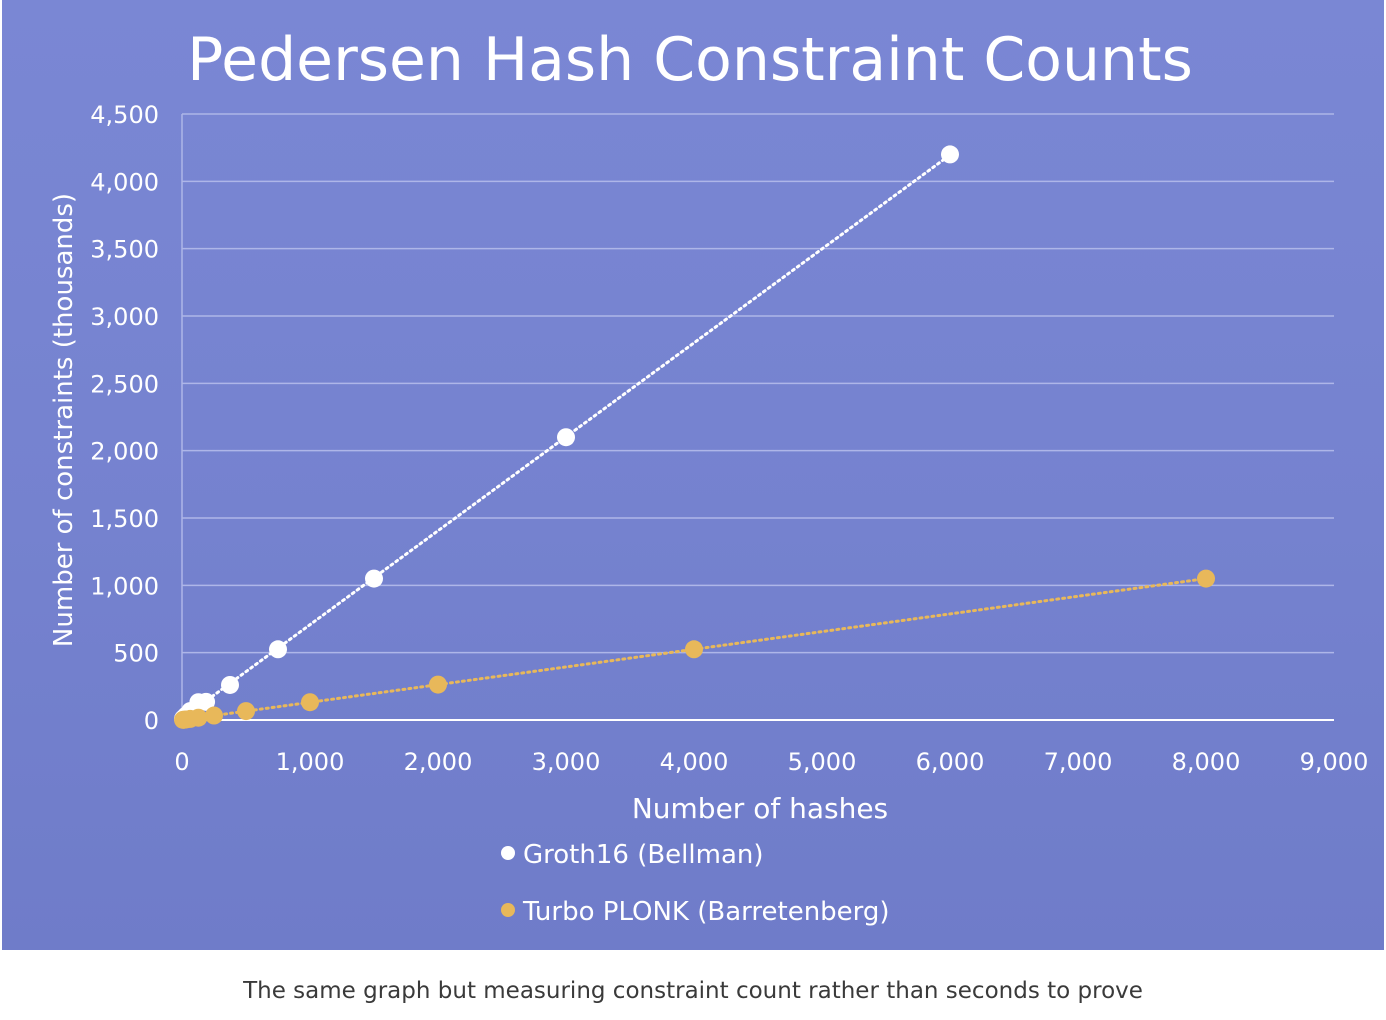 The image size is (1386, 1020). Describe the element at coordinates (124, 182) in the screenshot. I see `y-tick-label: 4,000` at that location.